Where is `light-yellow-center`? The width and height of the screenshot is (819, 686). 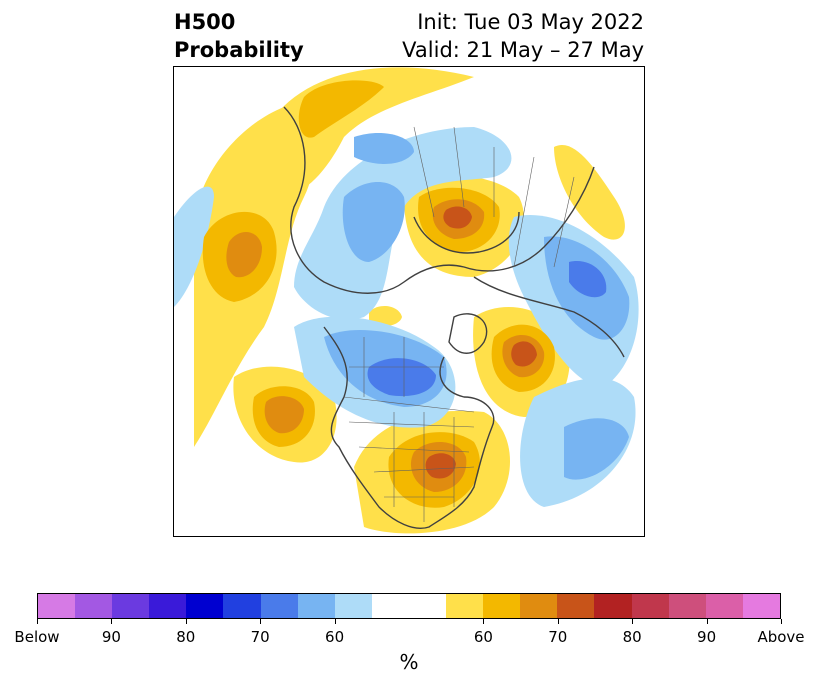 light-yellow-center is located at coordinates (385, 316).